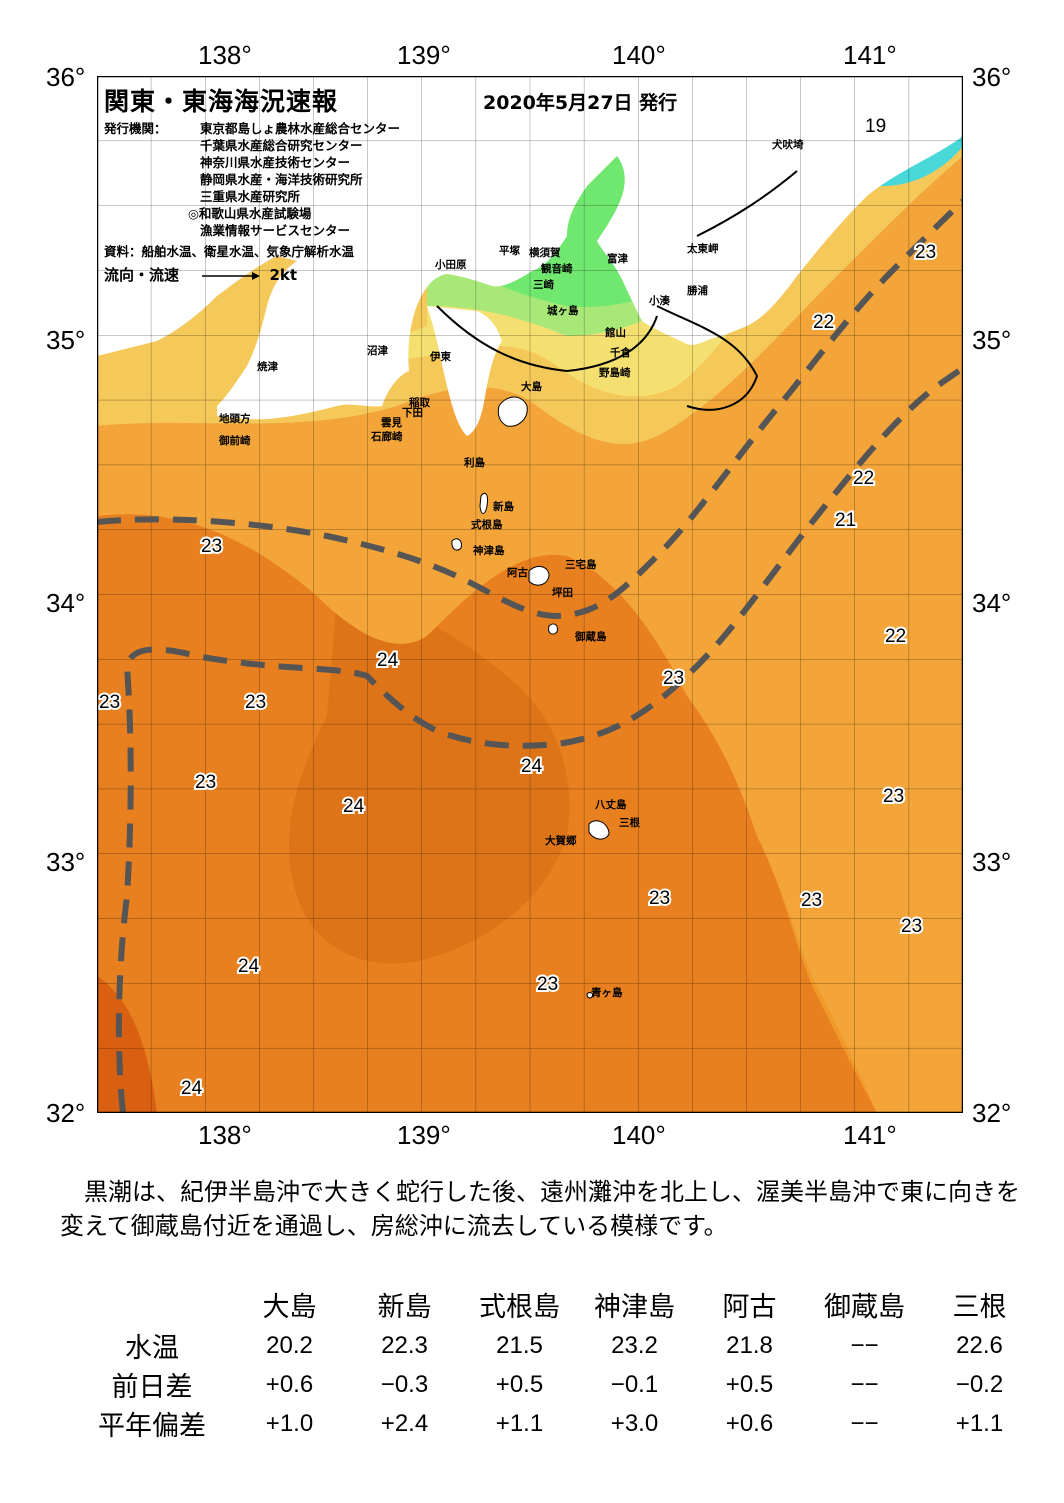 This screenshot has width=1064, height=1503. Describe the element at coordinates (539, 575) in the screenshot. I see `island-miyakejima` at that location.